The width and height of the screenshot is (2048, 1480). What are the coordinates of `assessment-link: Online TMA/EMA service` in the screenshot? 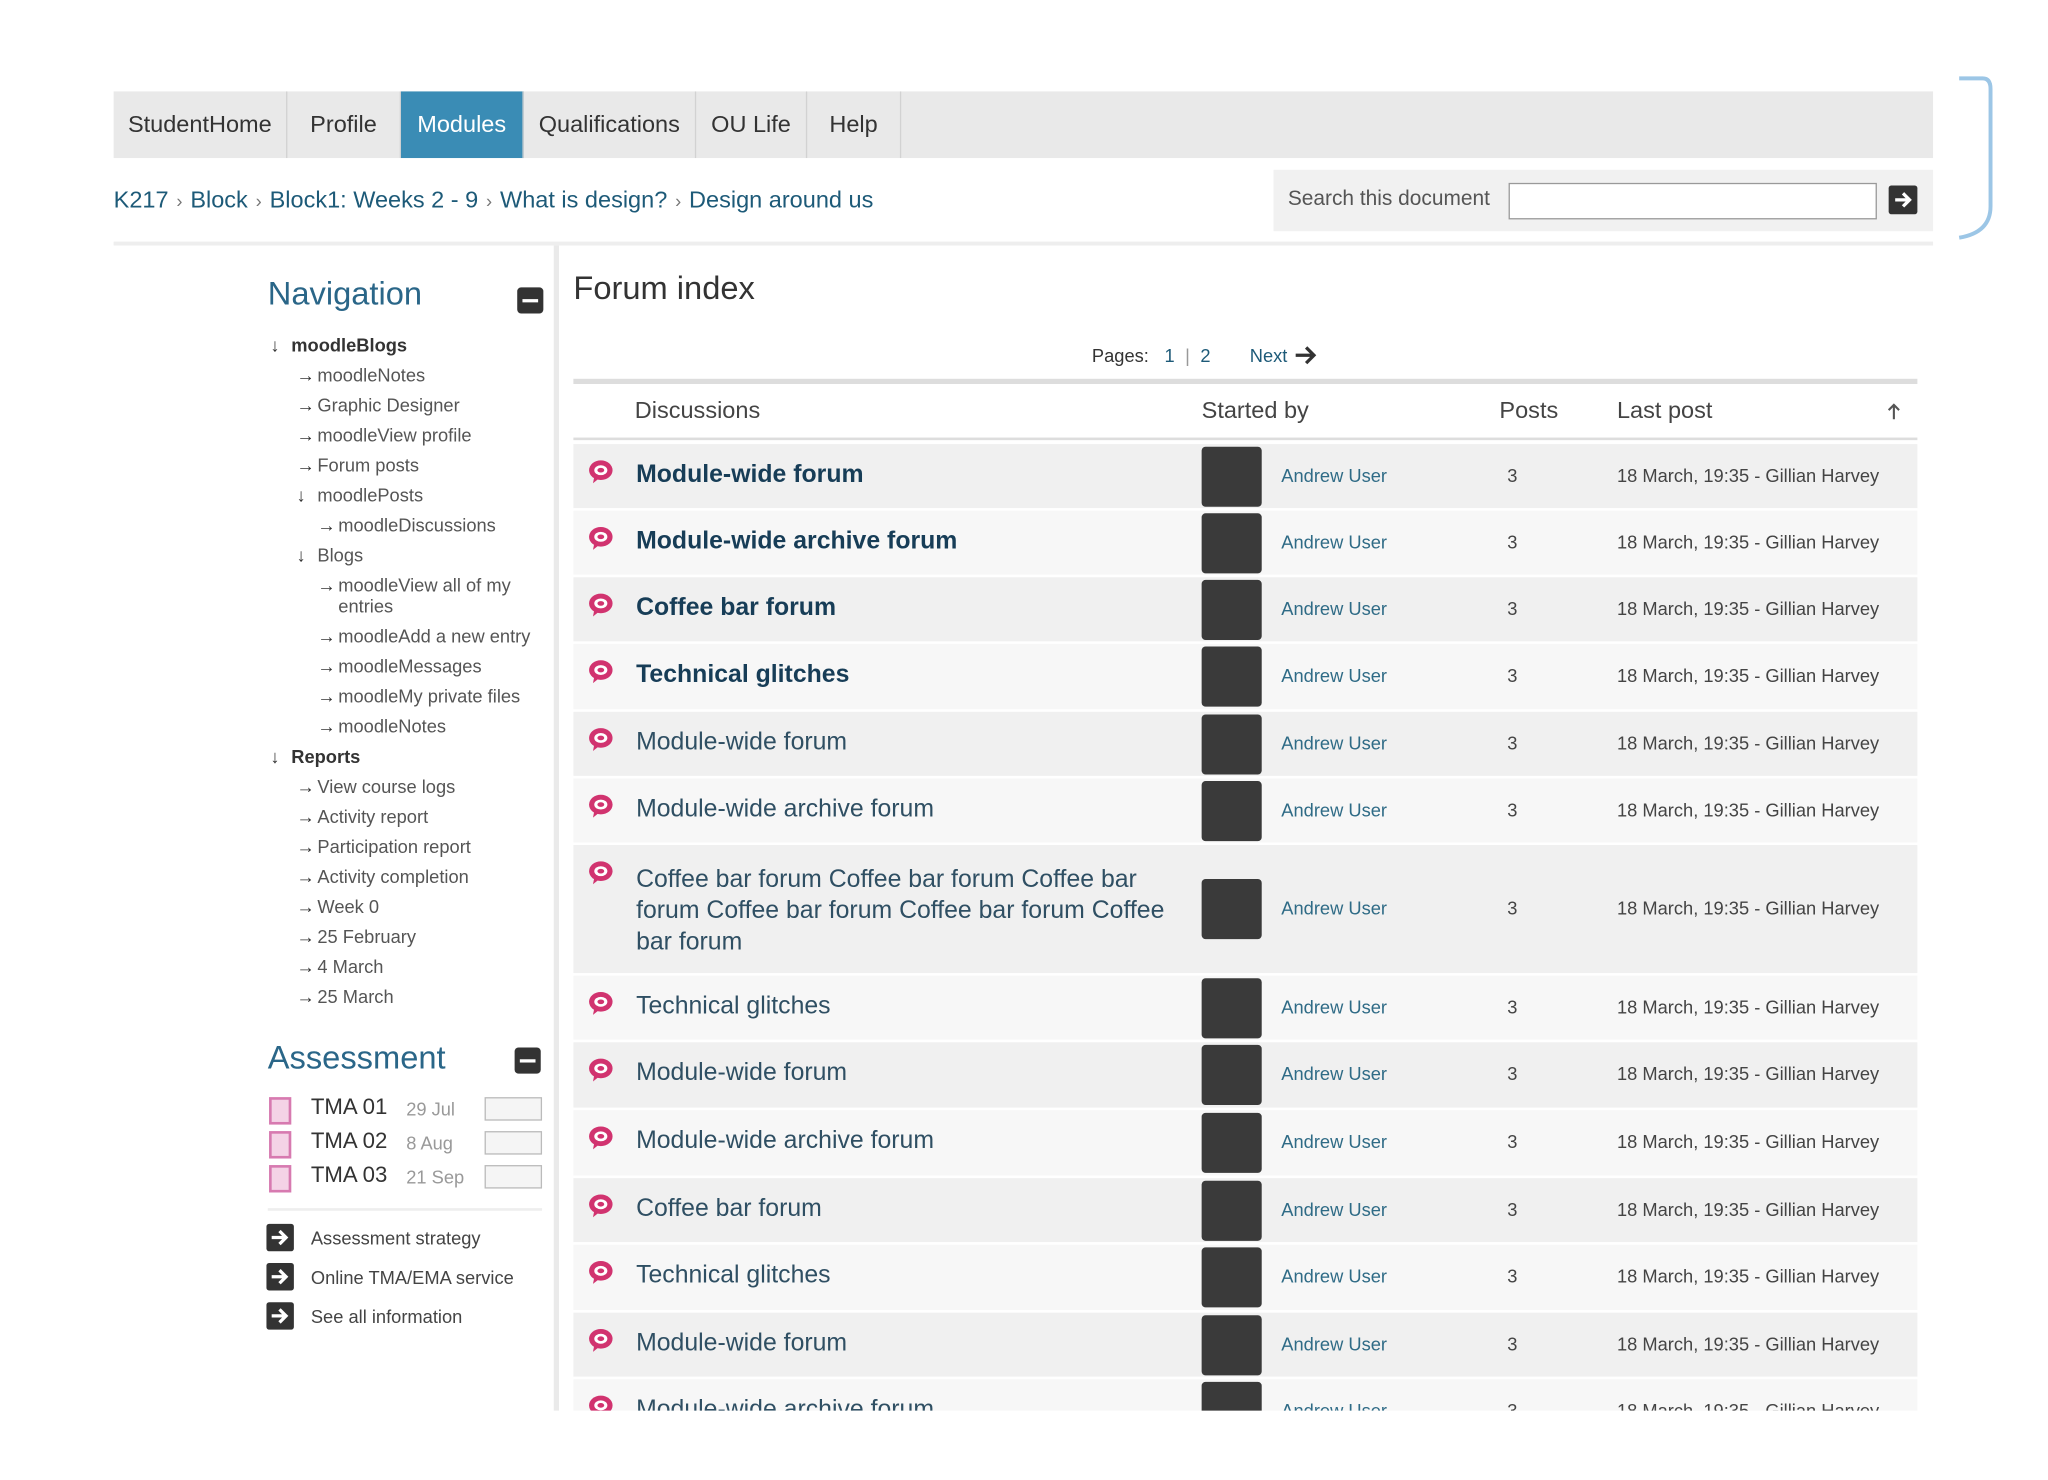 It's located at (412, 1277).